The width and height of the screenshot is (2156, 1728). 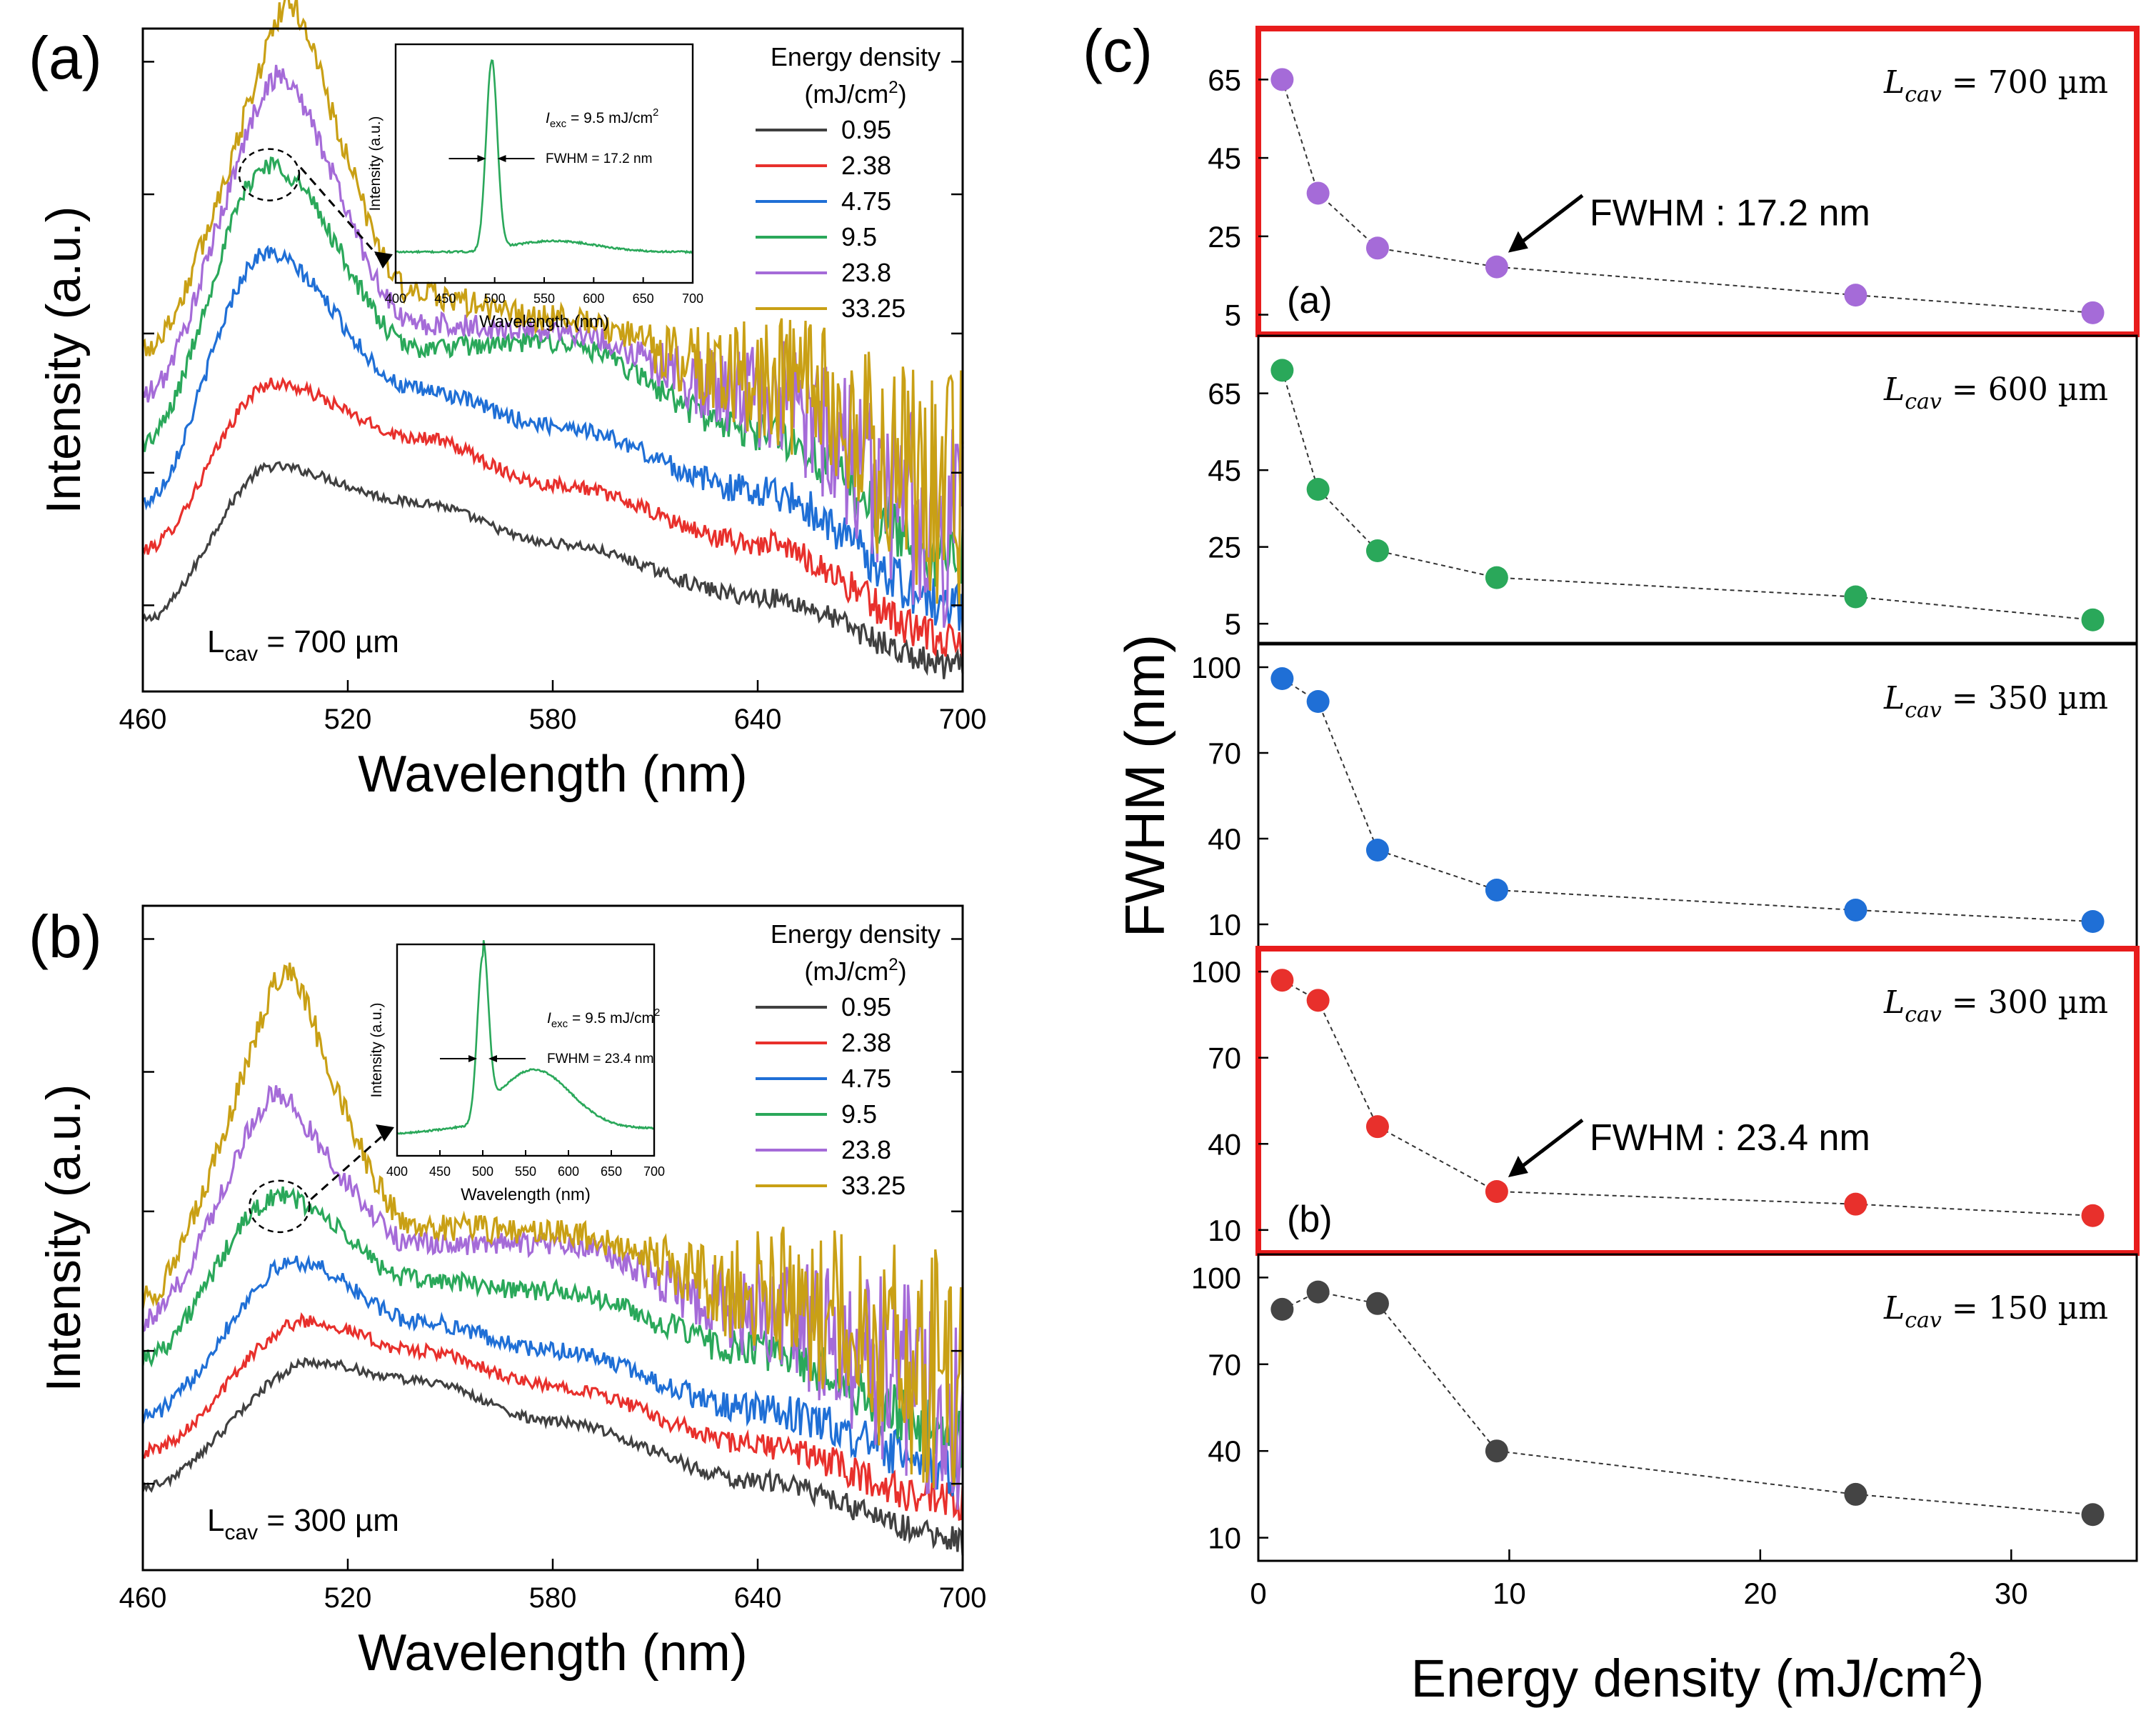 I want to click on fwhm-callout-label: FWHM : 23.4 nm, so click(x=1730, y=1138).